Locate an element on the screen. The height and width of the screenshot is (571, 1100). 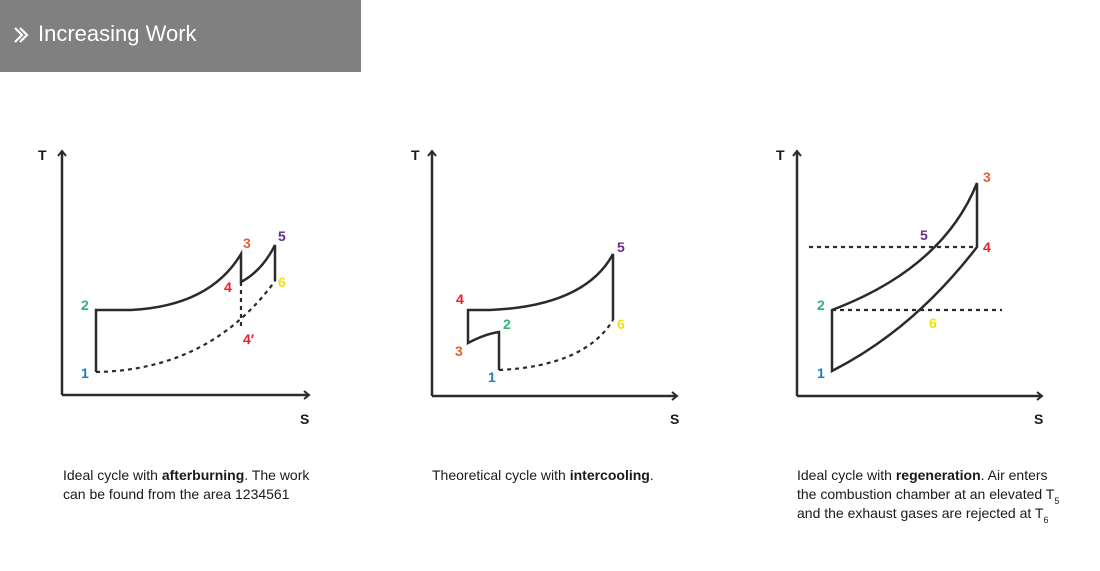
diagram-afterburning: T S 1 2 3 4 4′ 5 6 is located at coordinates (174, 287).